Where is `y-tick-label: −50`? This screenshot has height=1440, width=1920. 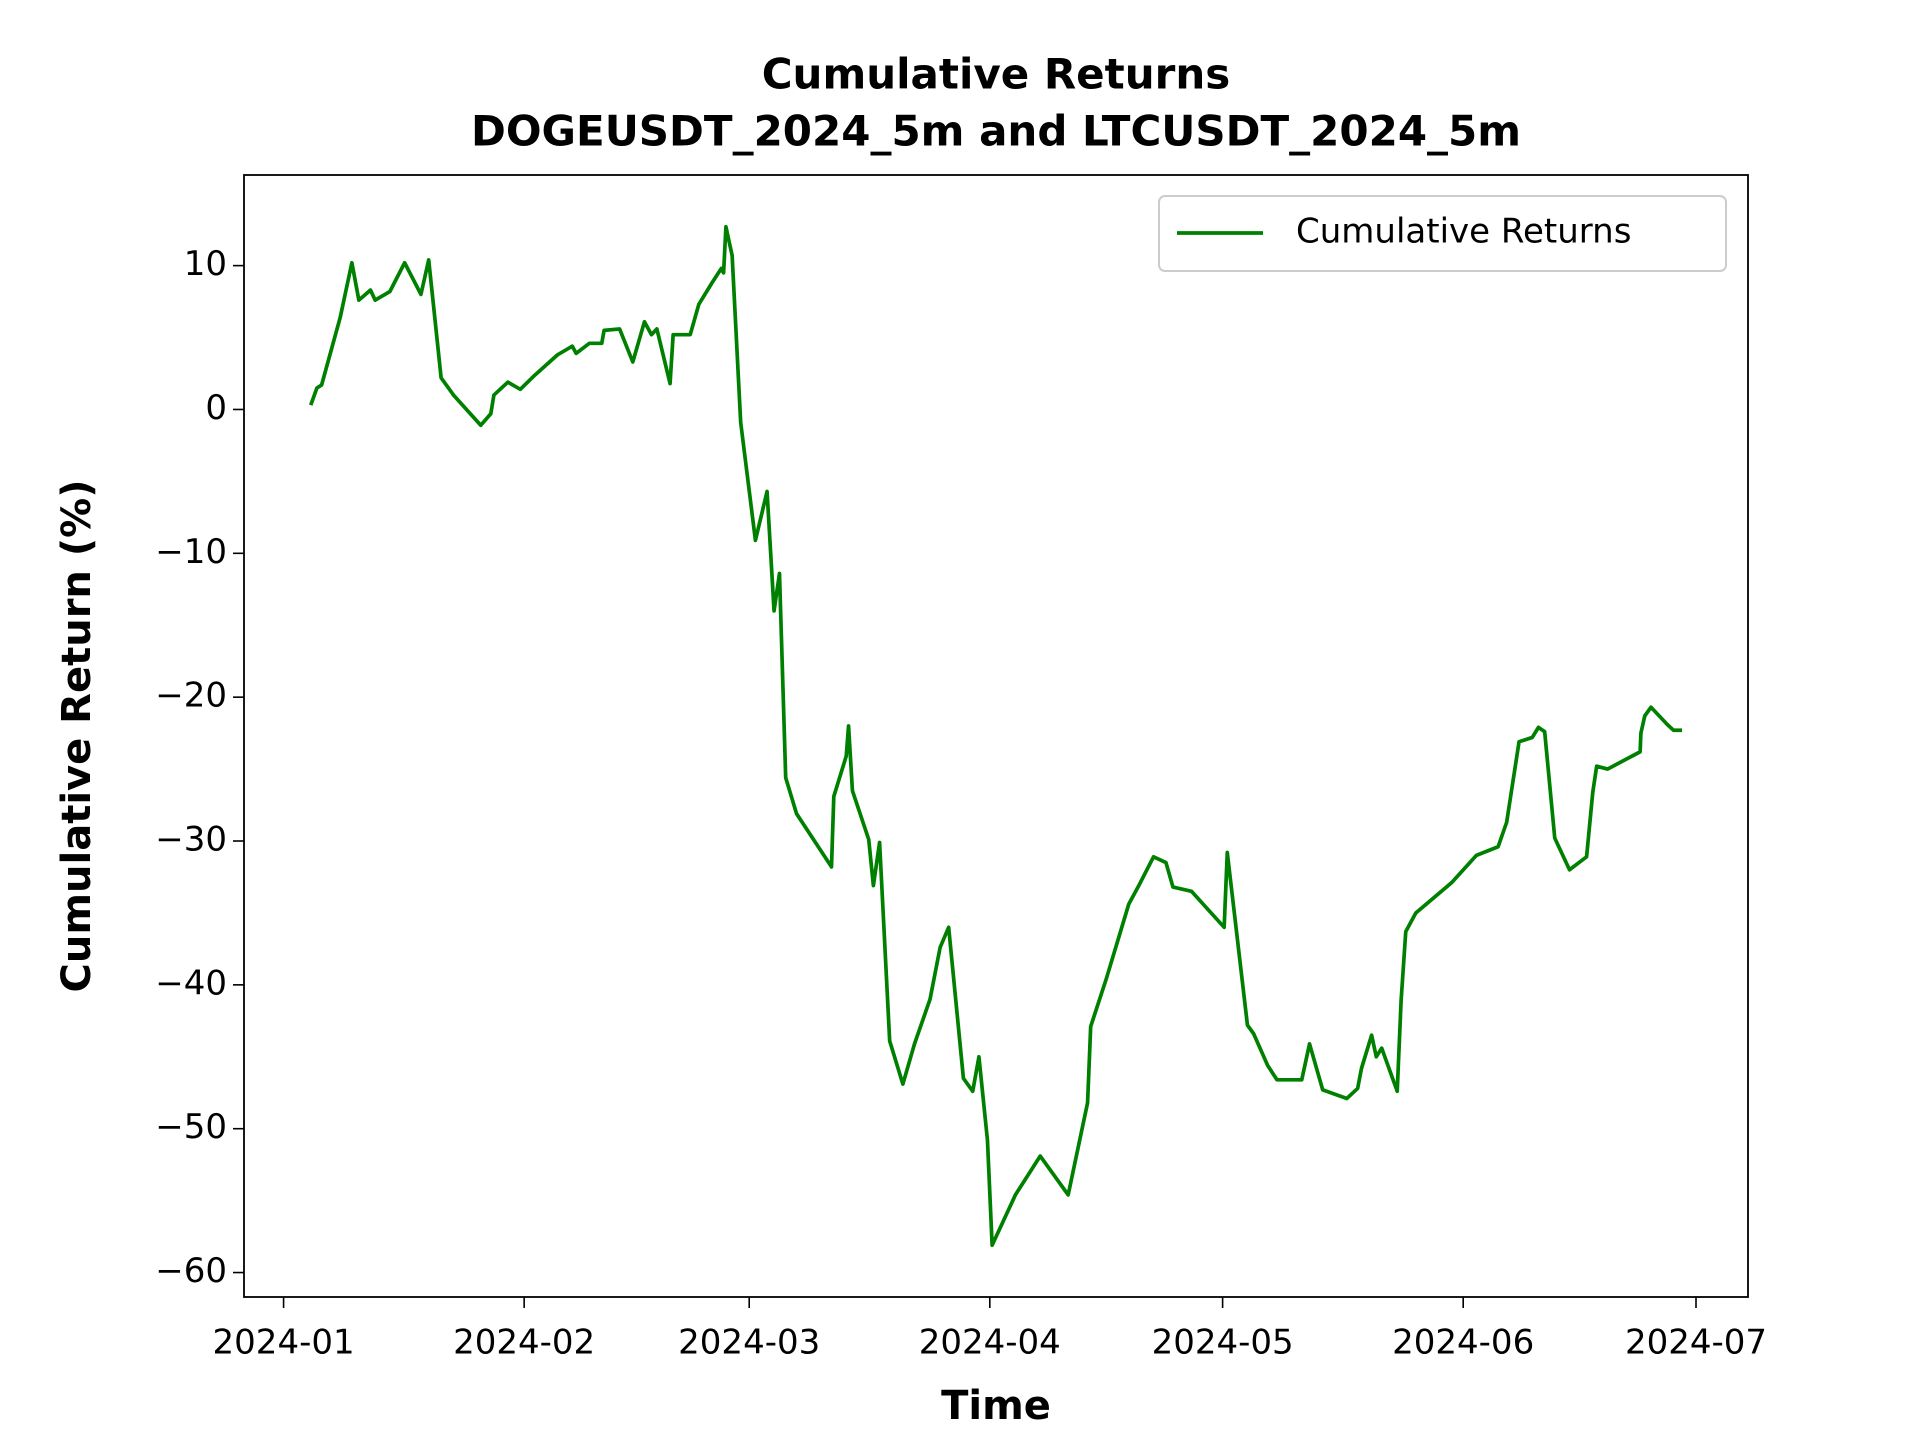
y-tick-label: −50 is located at coordinates (191, 1127).